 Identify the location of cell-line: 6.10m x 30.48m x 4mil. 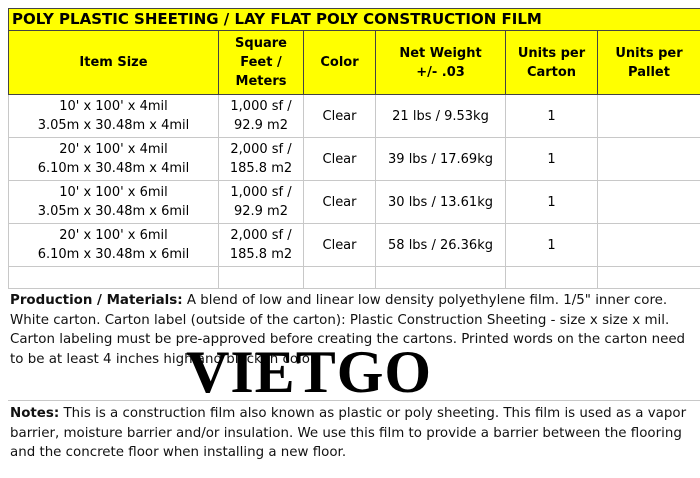
(113, 168).